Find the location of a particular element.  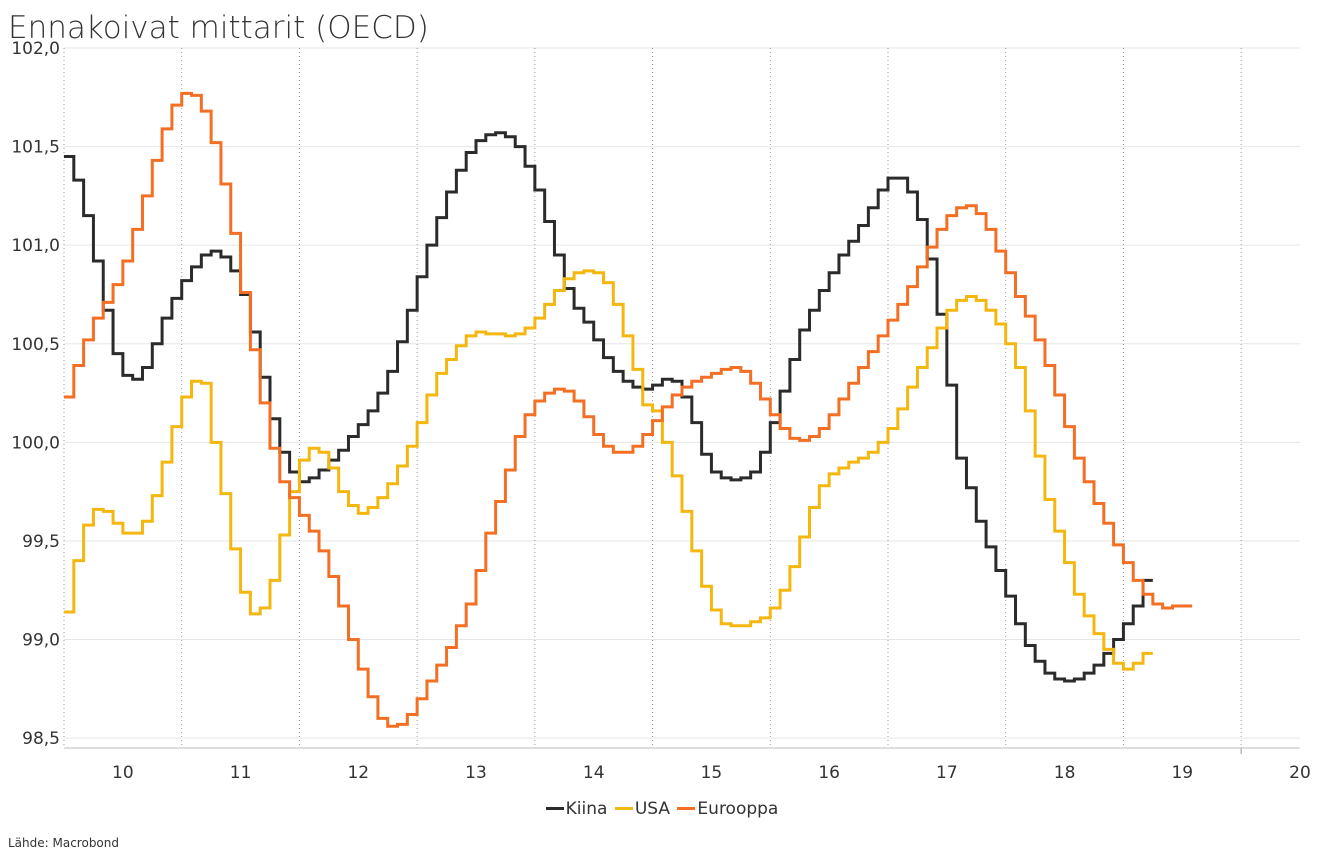

x-tick-label: 20 is located at coordinates (1300, 773).